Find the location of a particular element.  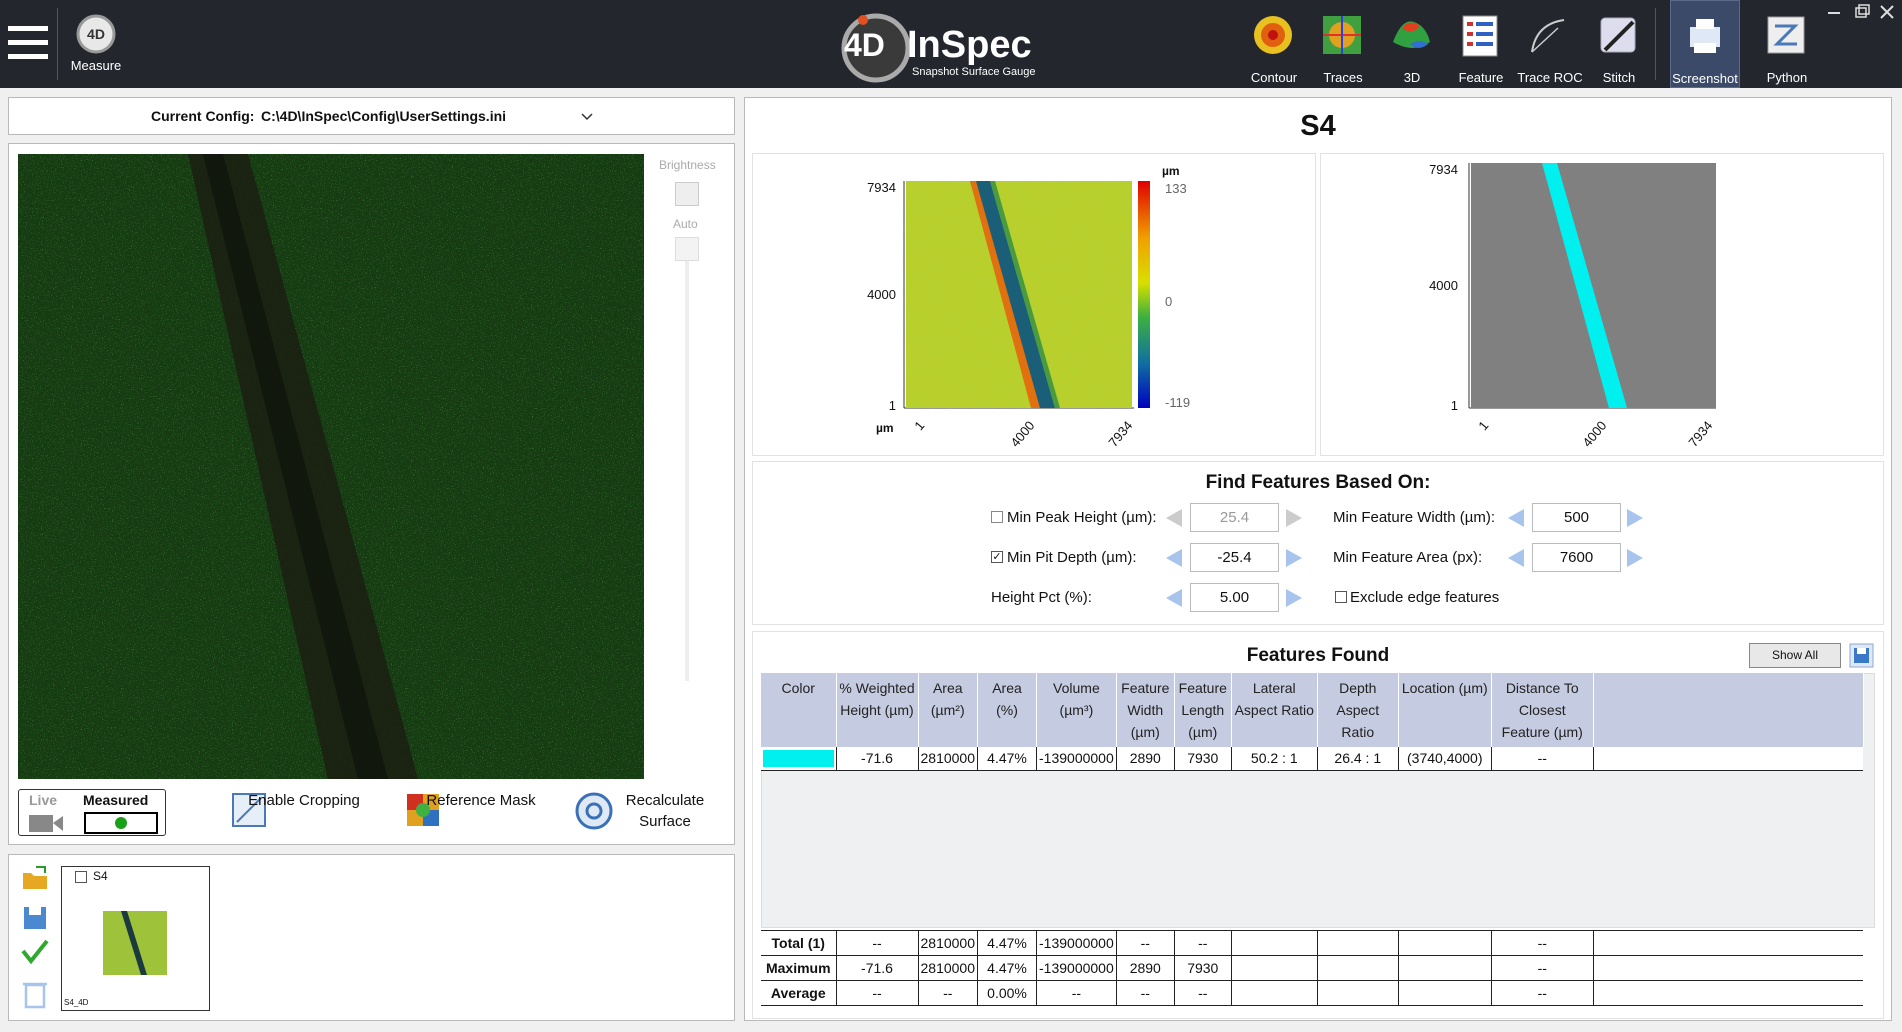

enable-cropping-button: Enable Cropping is located at coordinates (304, 800).